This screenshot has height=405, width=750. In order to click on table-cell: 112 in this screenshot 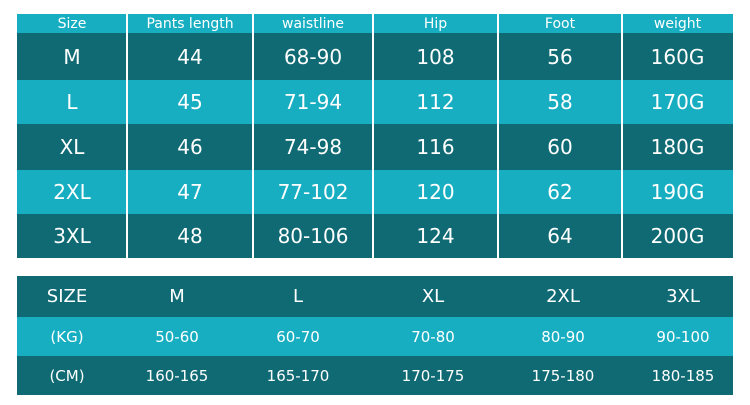, I will do `click(435, 102)`.